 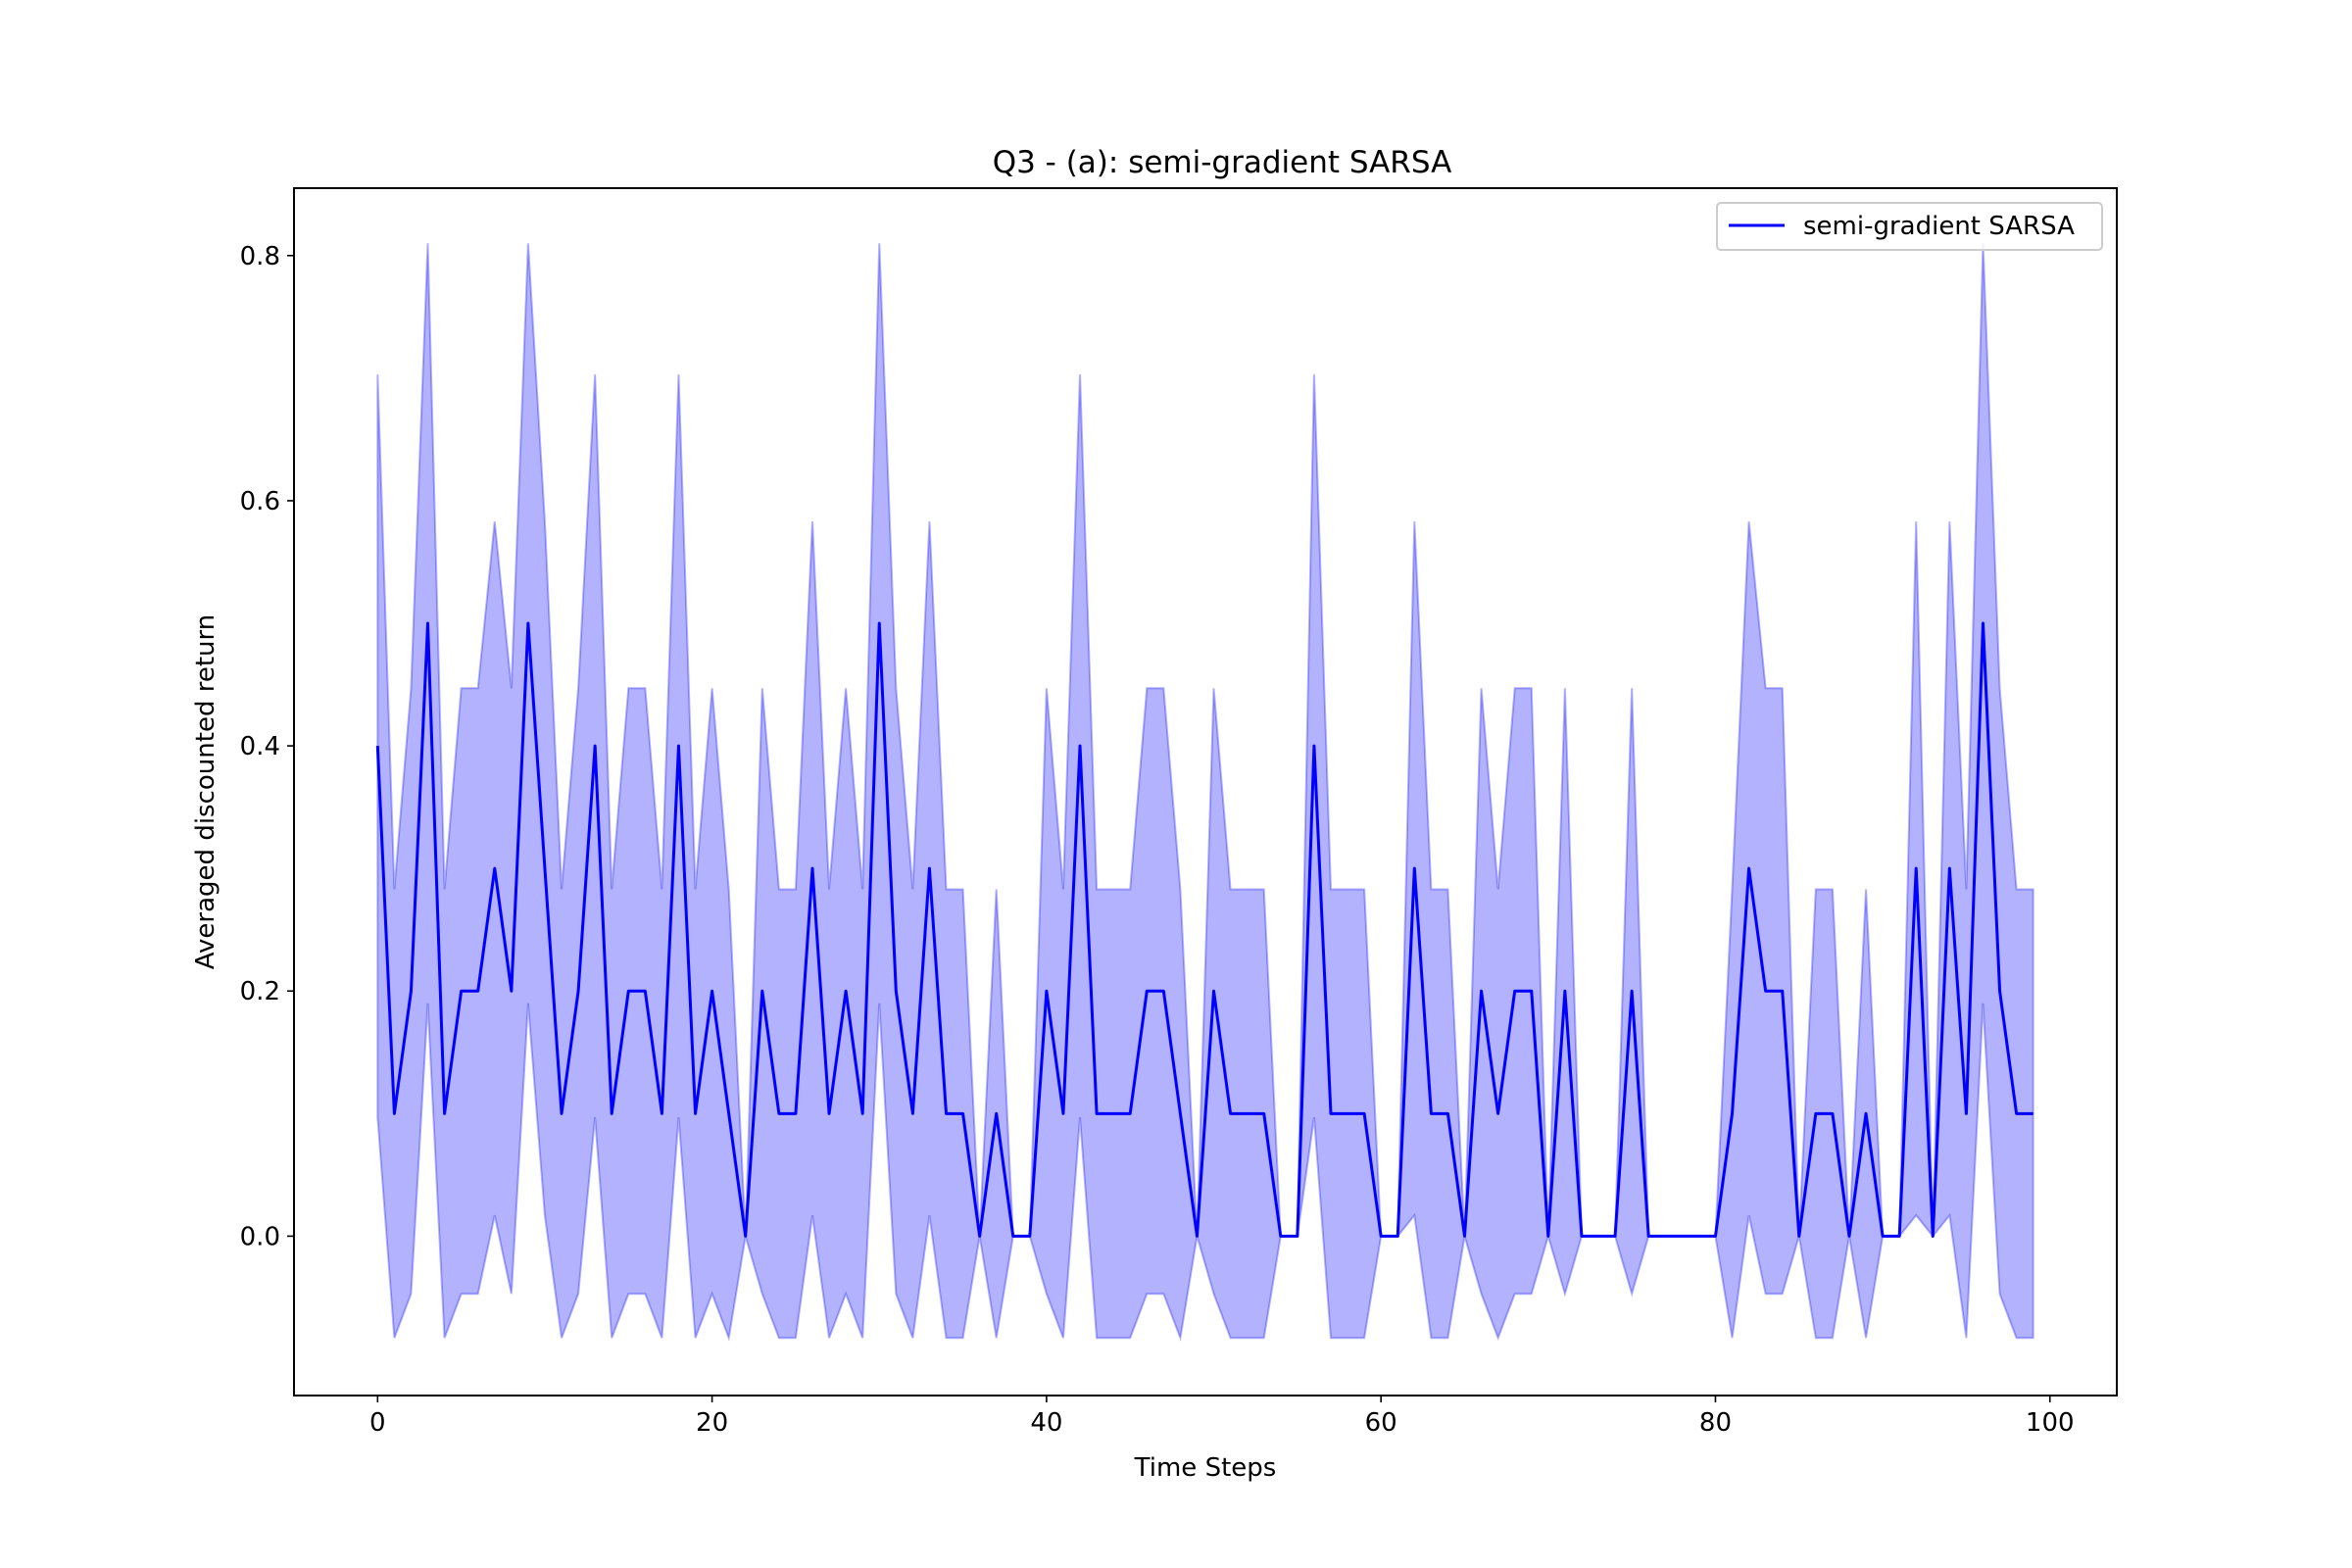 I want to click on x-axis-title: Time Steps, so click(x=1205, y=1468).